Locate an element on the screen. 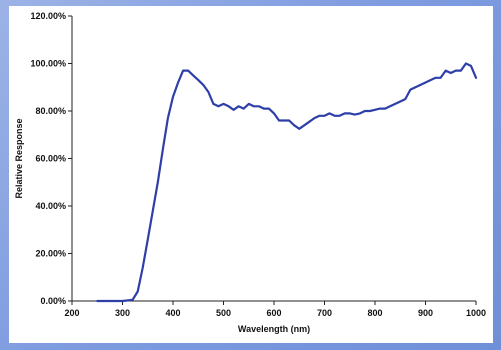  y-tick-label: 40.00% is located at coordinates (50, 206).